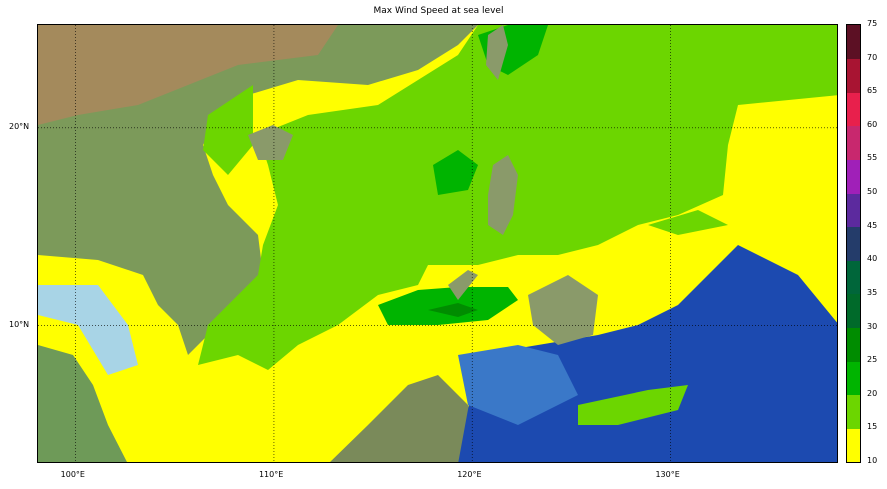 The width and height of the screenshot is (887, 489). Describe the element at coordinates (872, 124) in the screenshot. I see `colorbar-tick-label: 60` at that location.